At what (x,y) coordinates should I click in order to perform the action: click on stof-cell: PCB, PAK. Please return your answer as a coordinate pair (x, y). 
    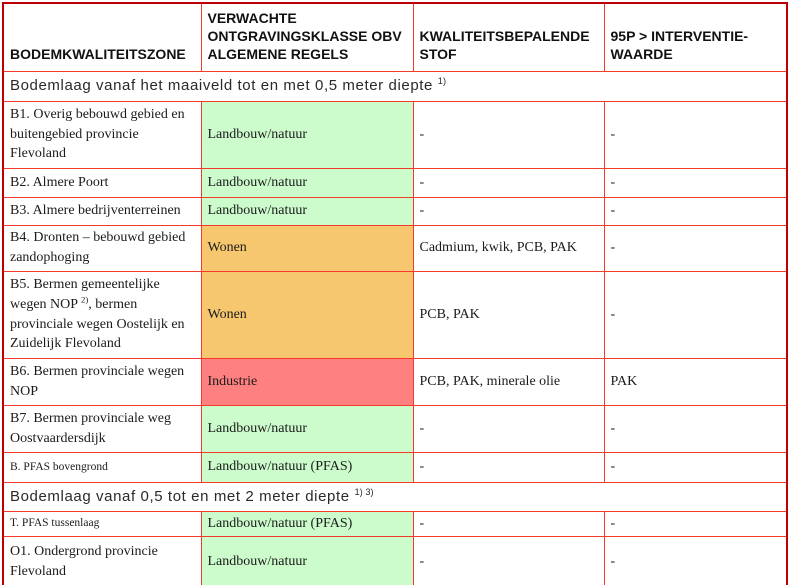
    Looking at the image, I should click on (508, 314).